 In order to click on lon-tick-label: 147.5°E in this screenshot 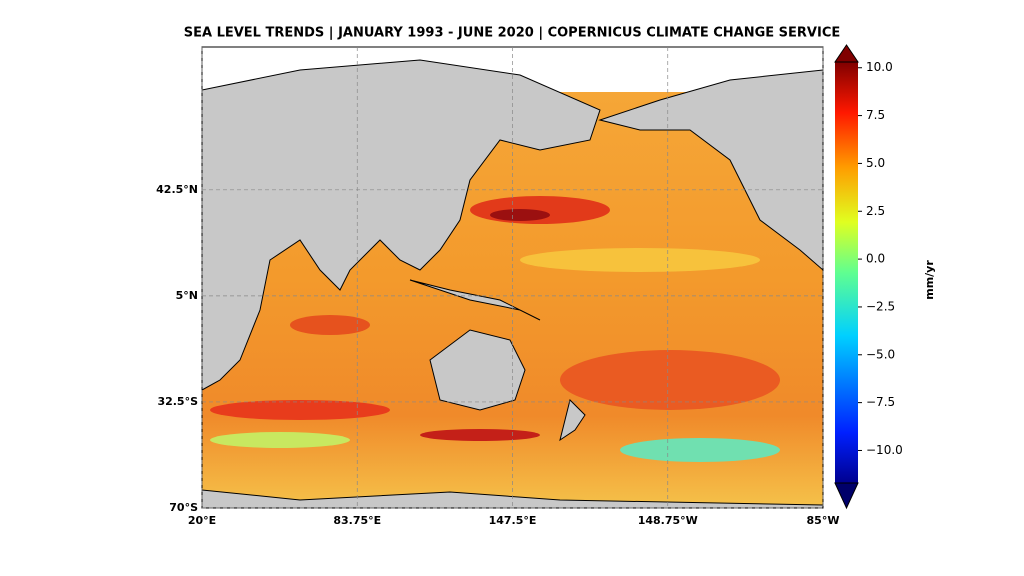, I will do `click(513, 520)`.